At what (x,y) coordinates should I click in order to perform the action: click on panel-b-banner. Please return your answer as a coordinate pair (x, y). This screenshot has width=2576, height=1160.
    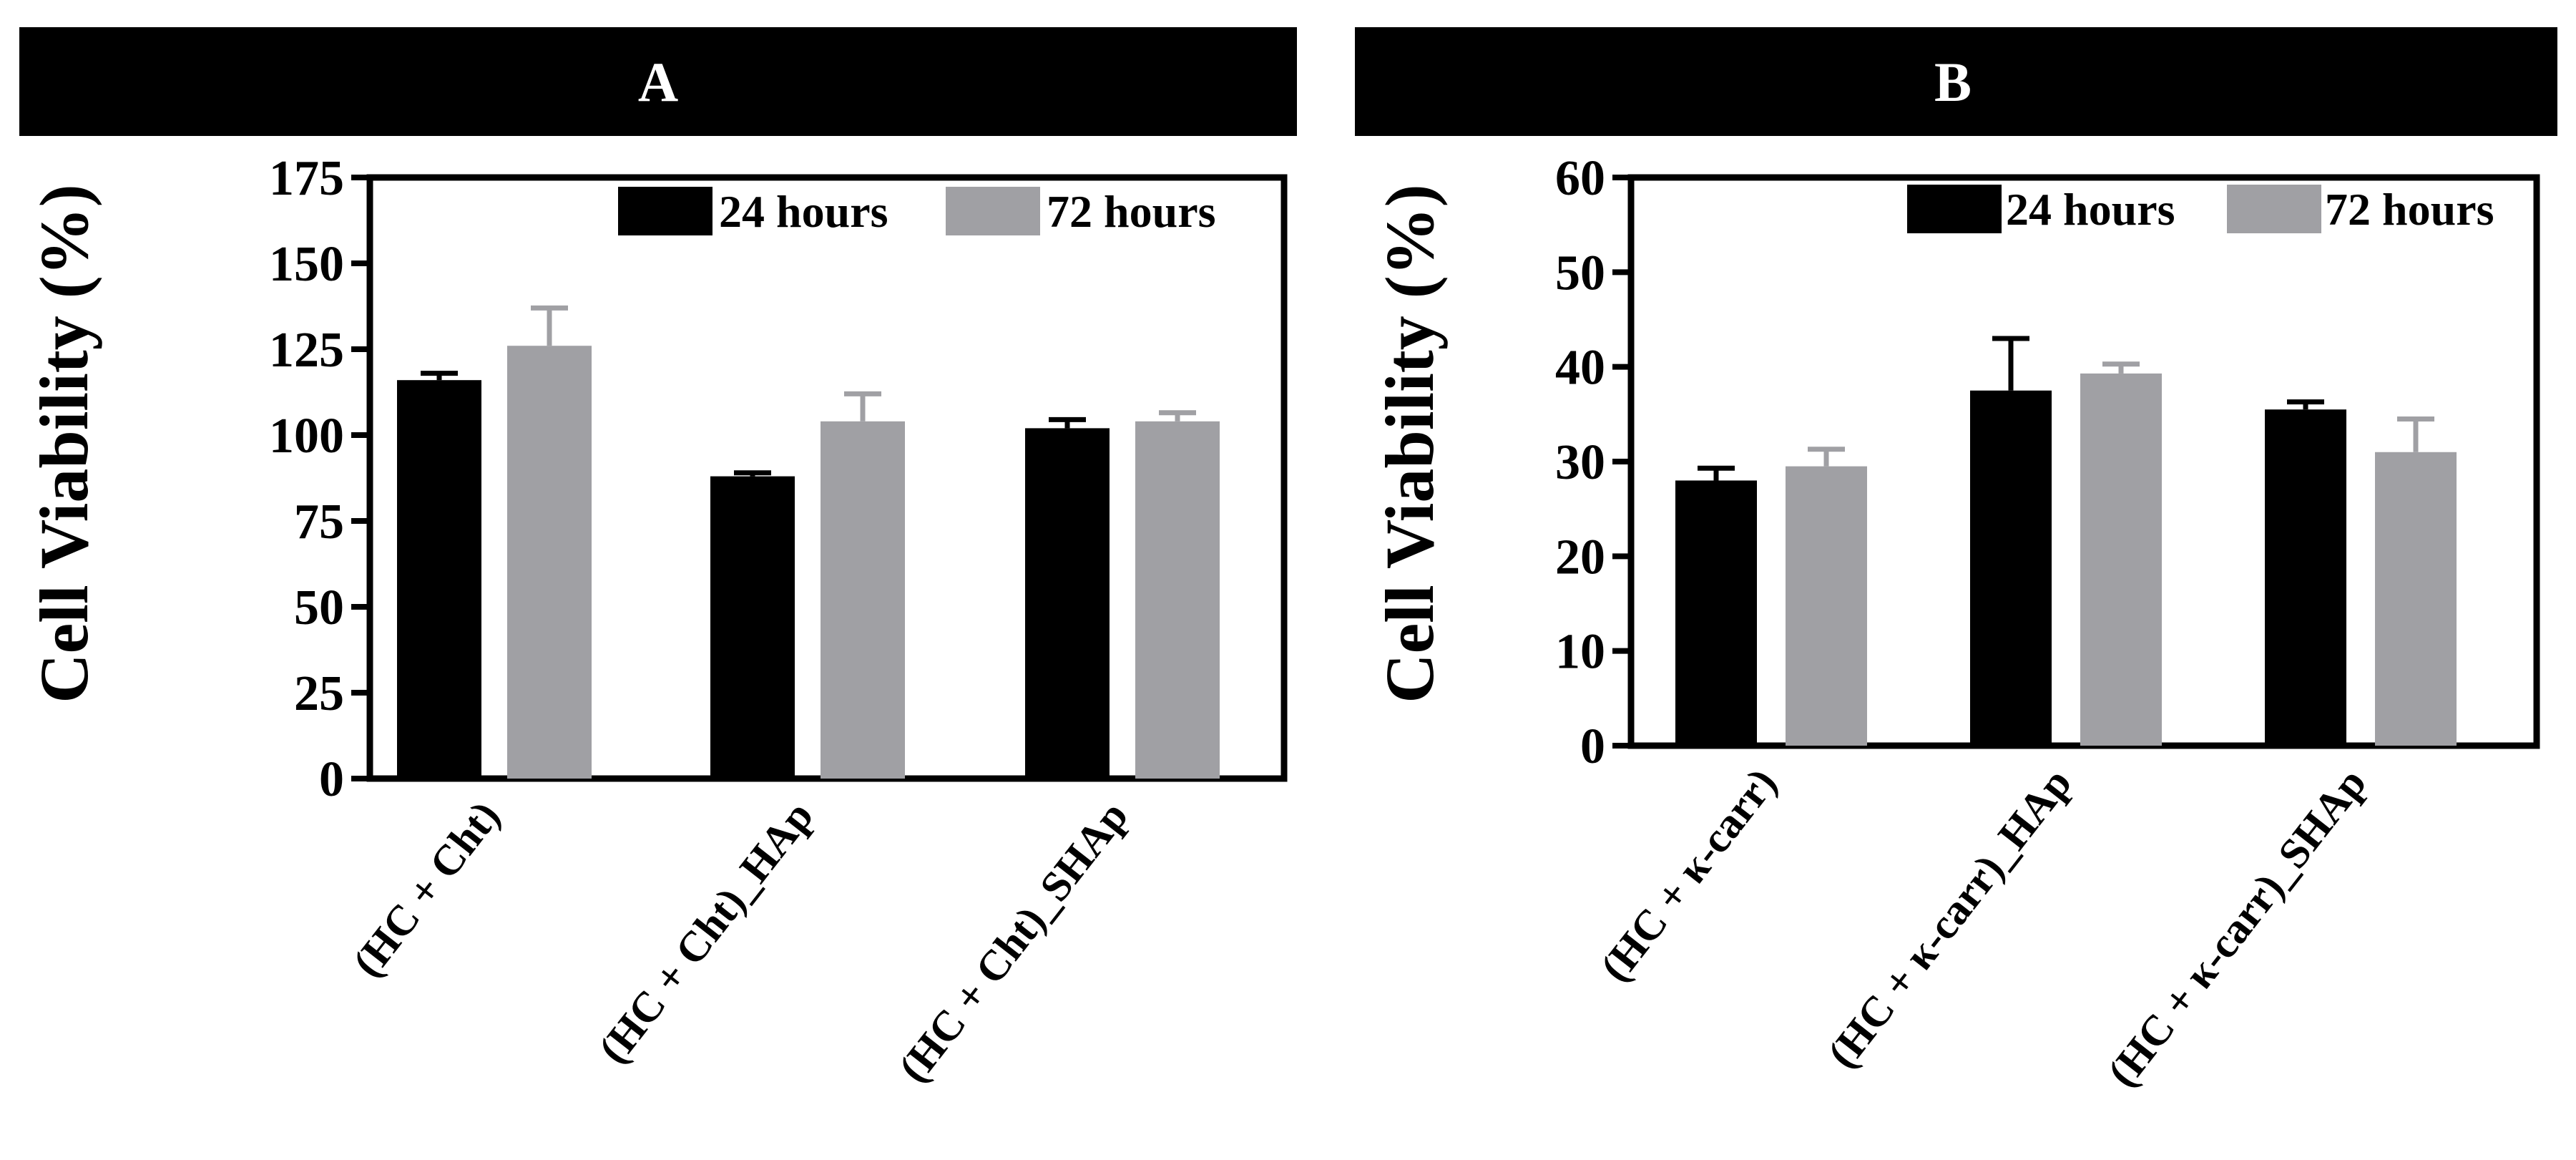
    Looking at the image, I should click on (1956, 81).